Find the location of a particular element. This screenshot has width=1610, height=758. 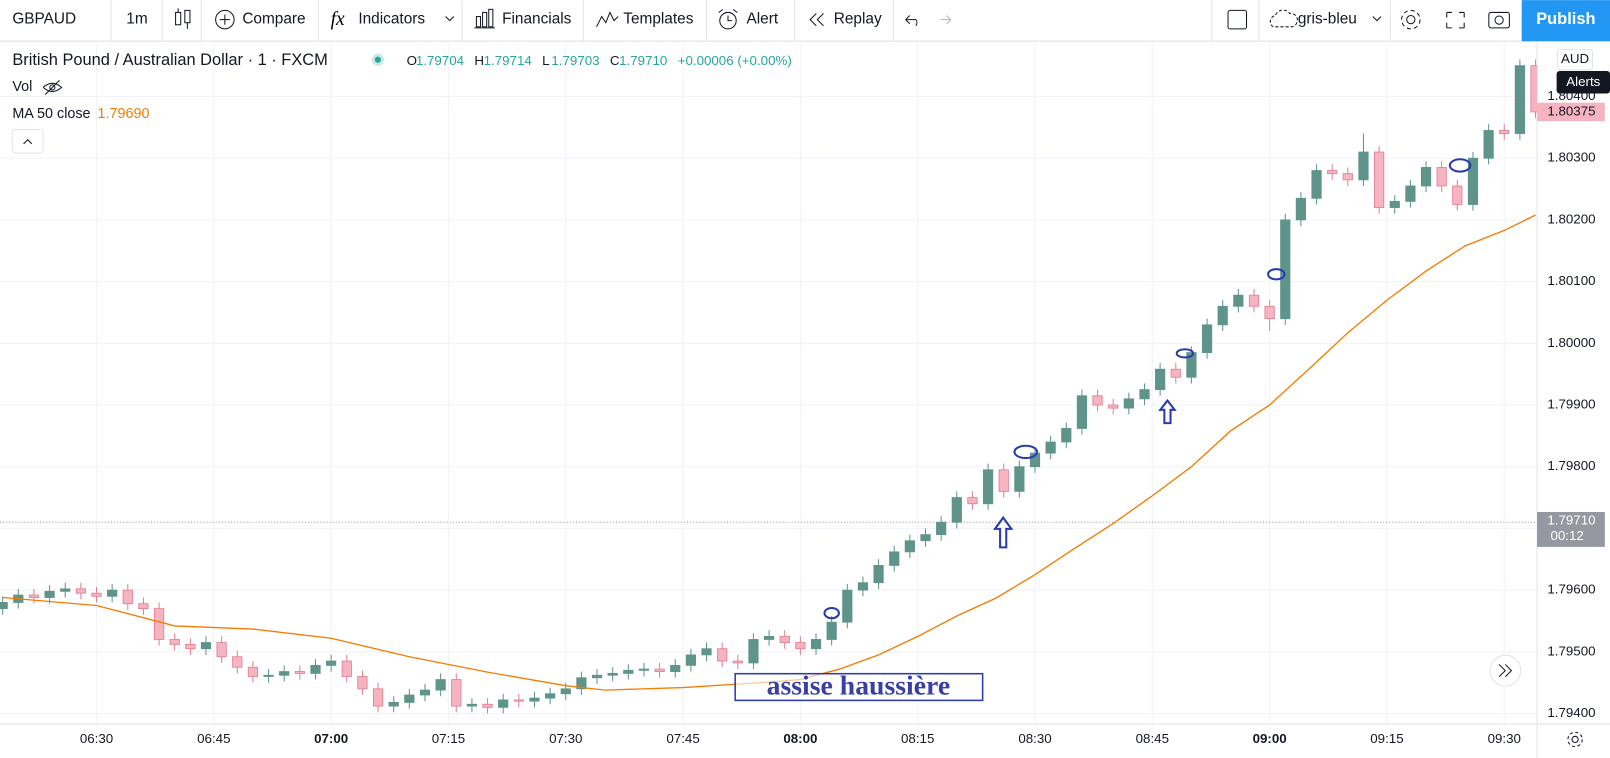

last-price-label: 1.80375 is located at coordinates (1571, 110).